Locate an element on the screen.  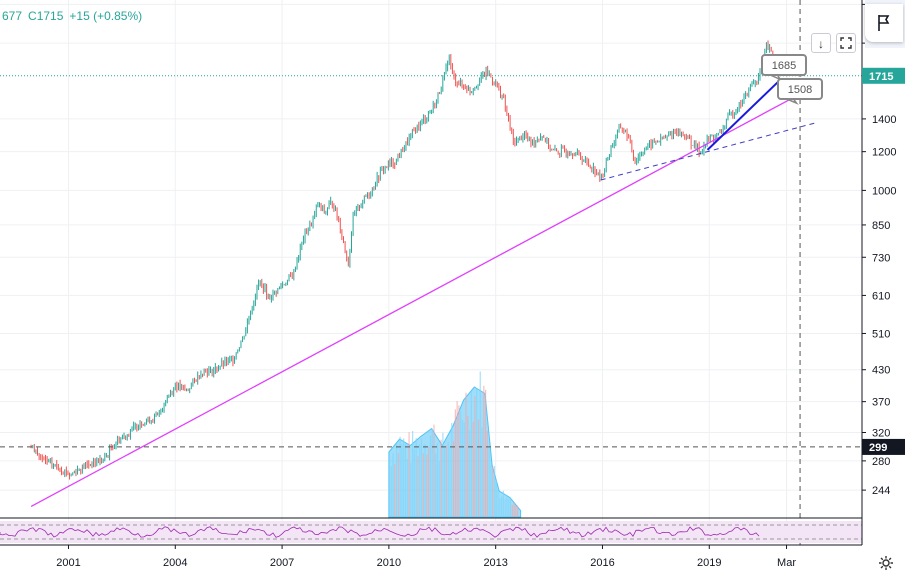
fullscreen-icon is located at coordinates (846, 43).